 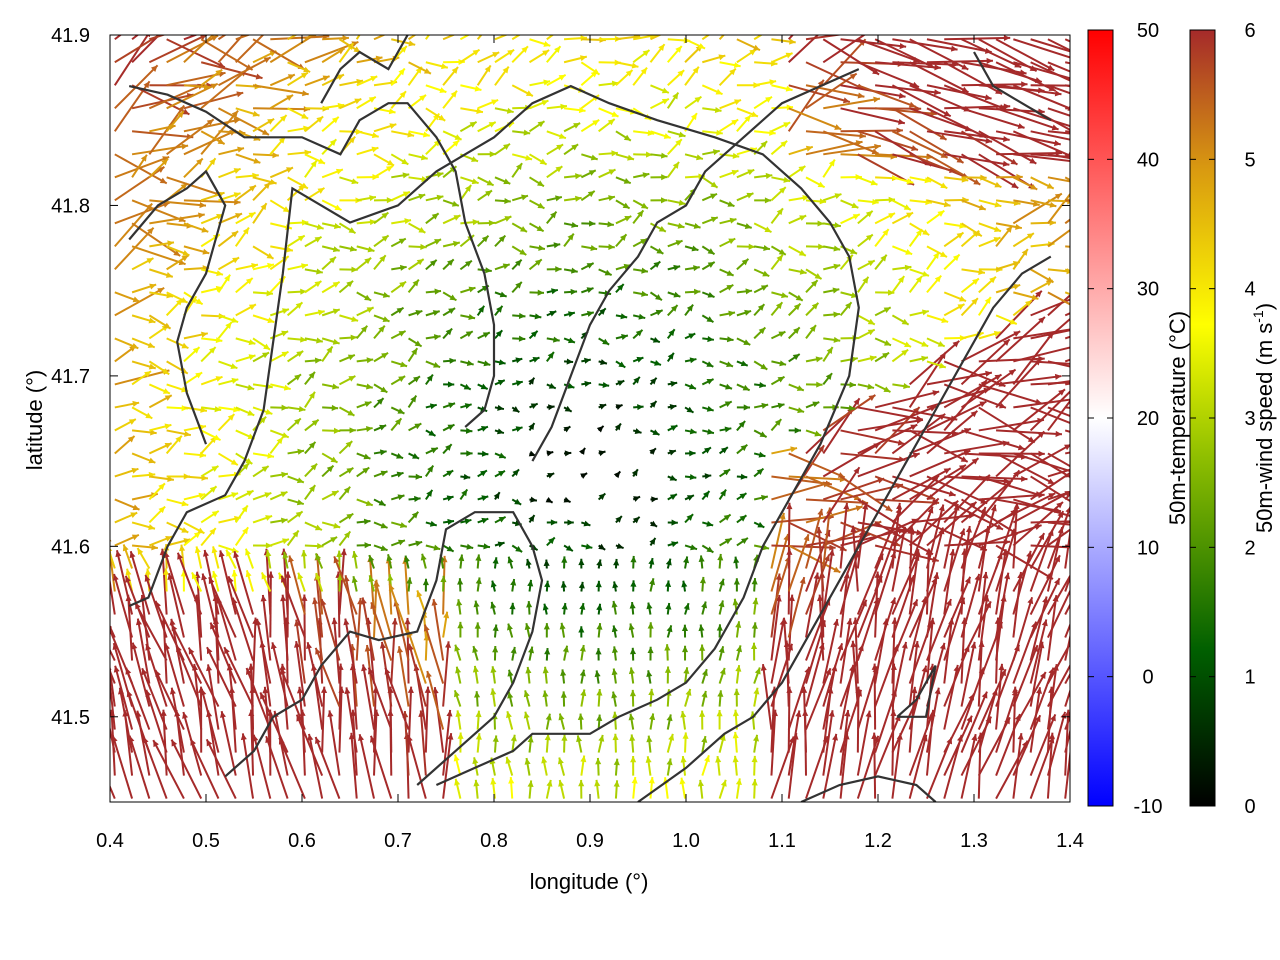 I want to click on colorbar-tick-label: -10, so click(x=1148, y=807).